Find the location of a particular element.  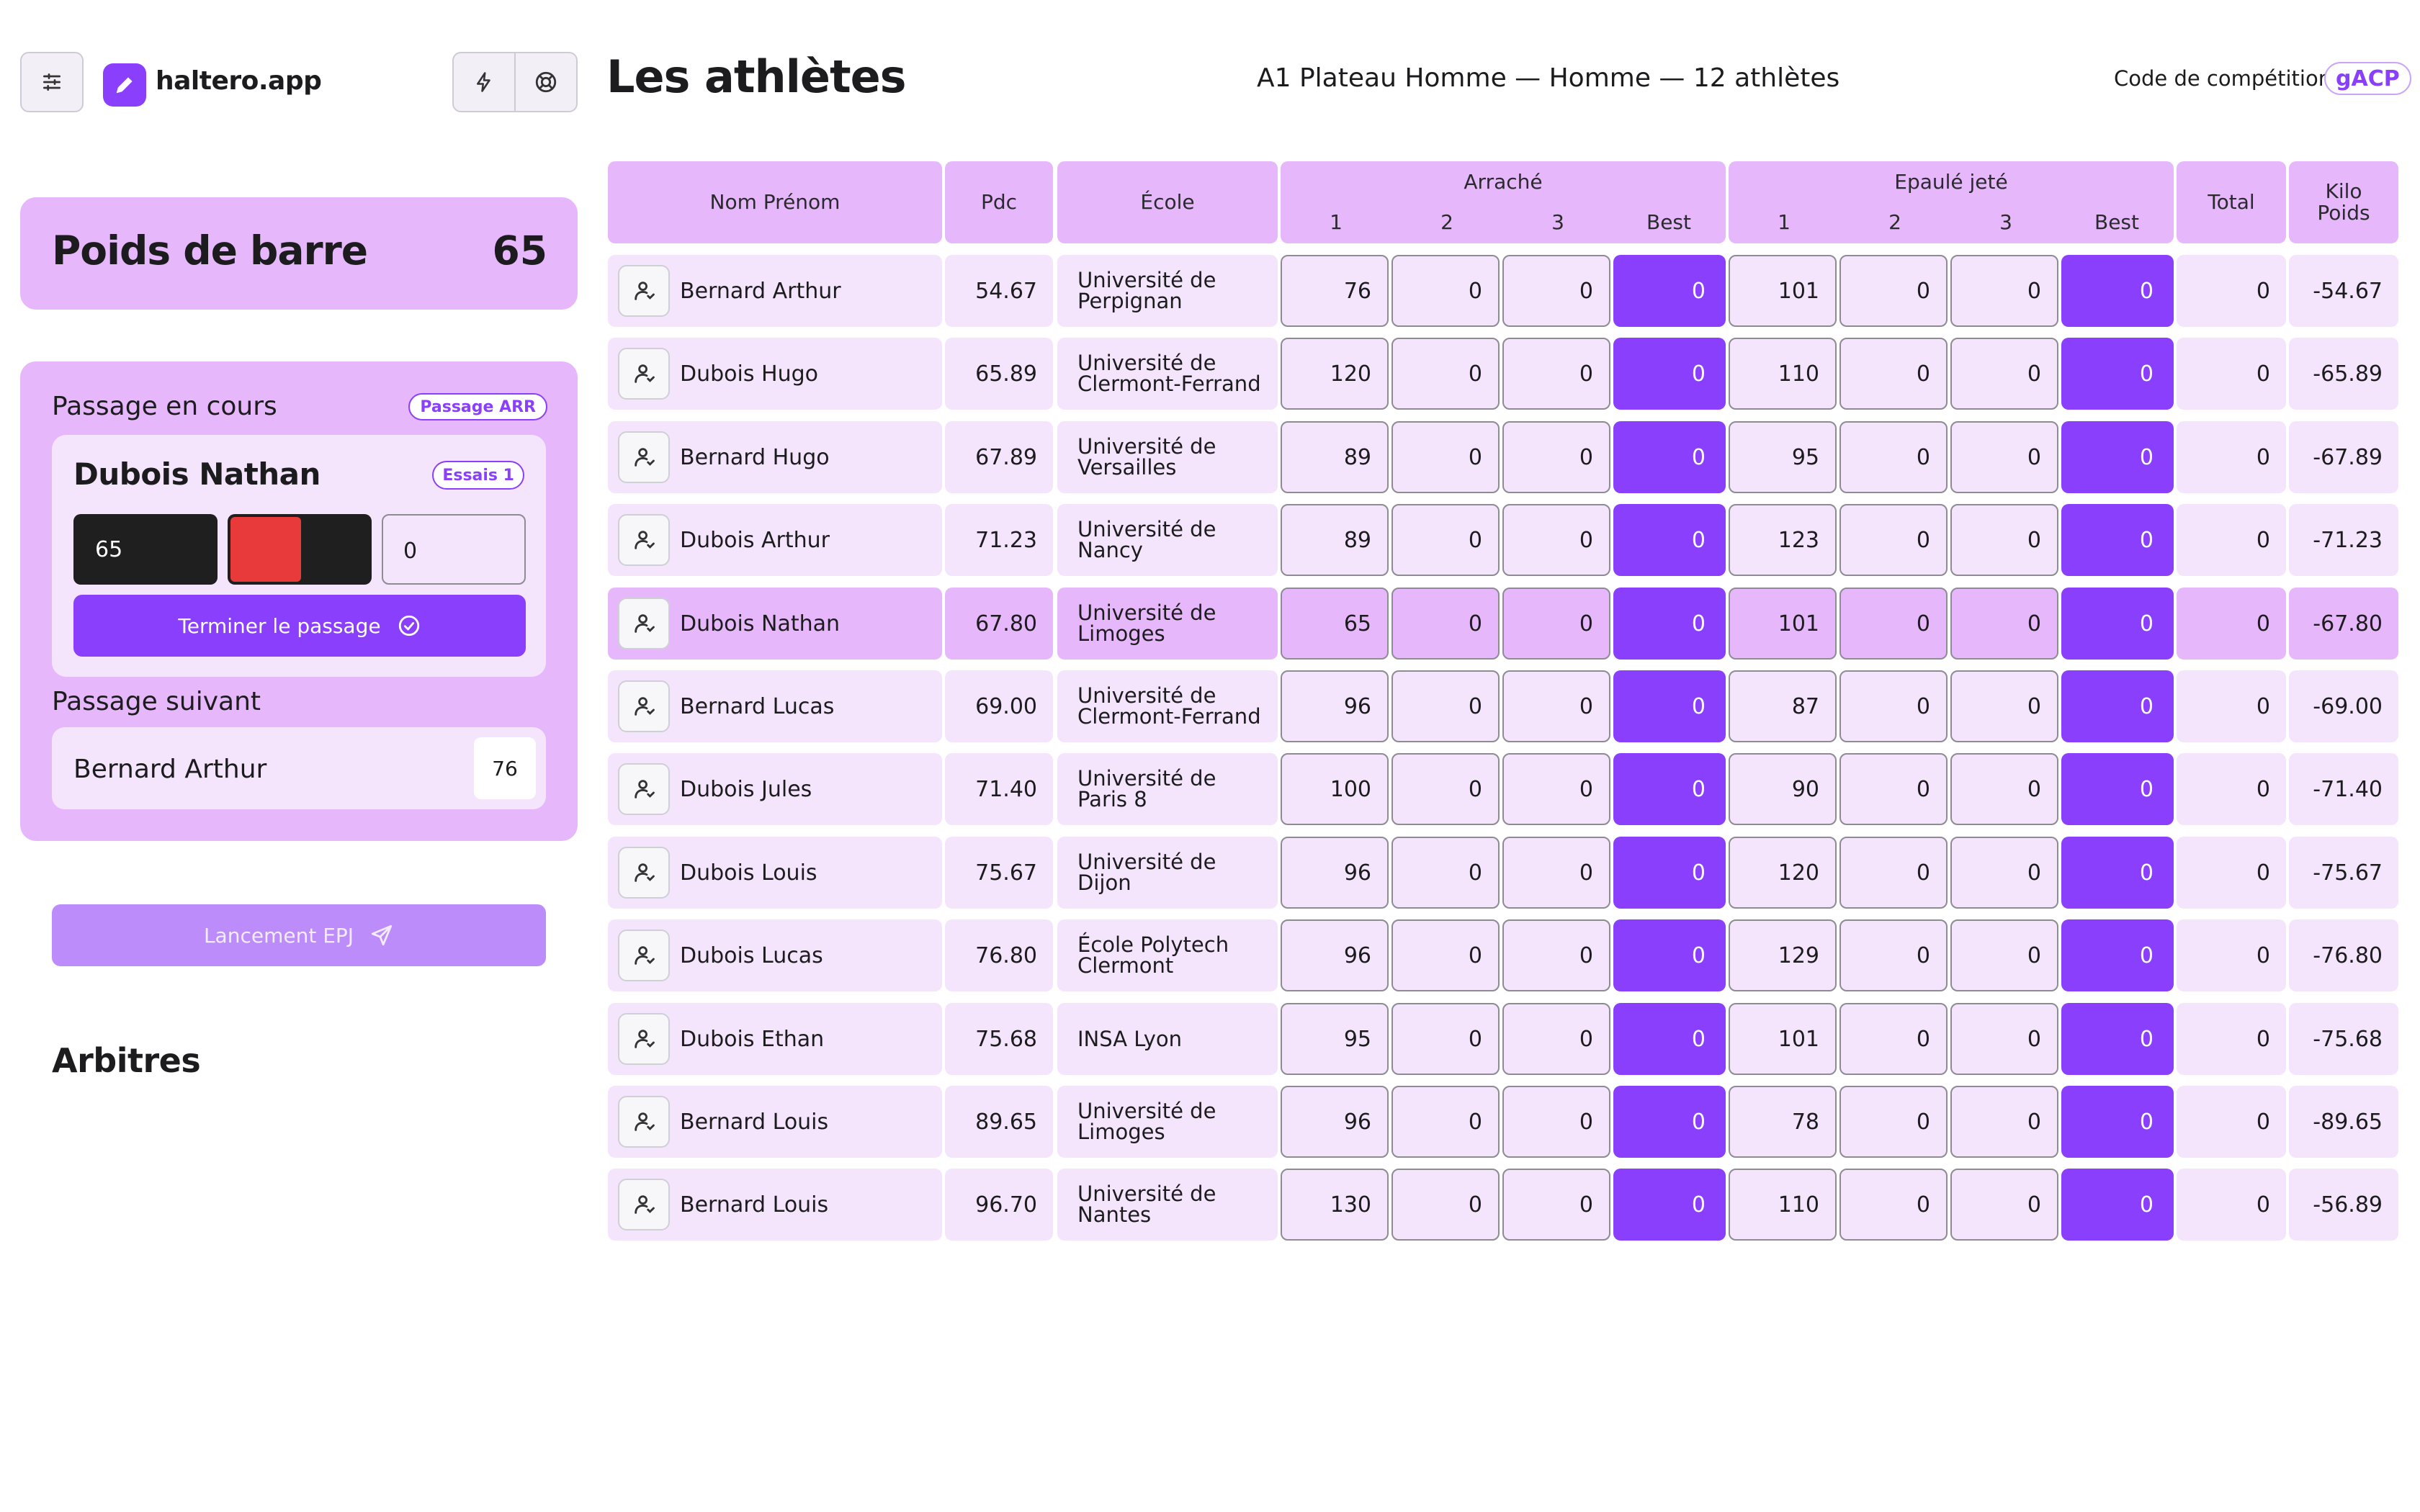

cleanjerk-attempt-1: 120 is located at coordinates (1783, 873).